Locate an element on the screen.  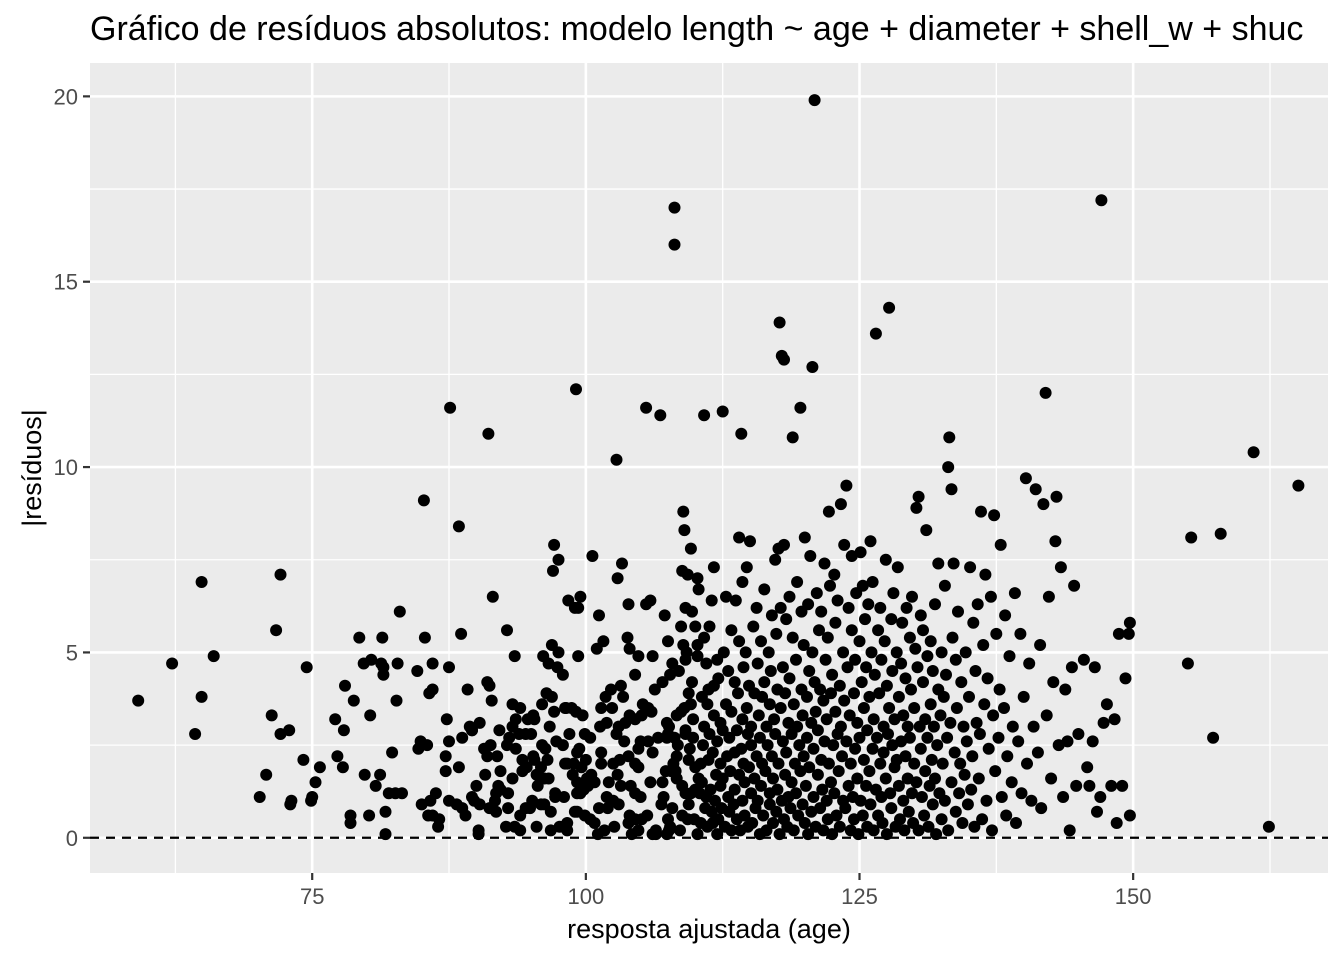
x-tick-label: 100 is located at coordinates (585, 896).